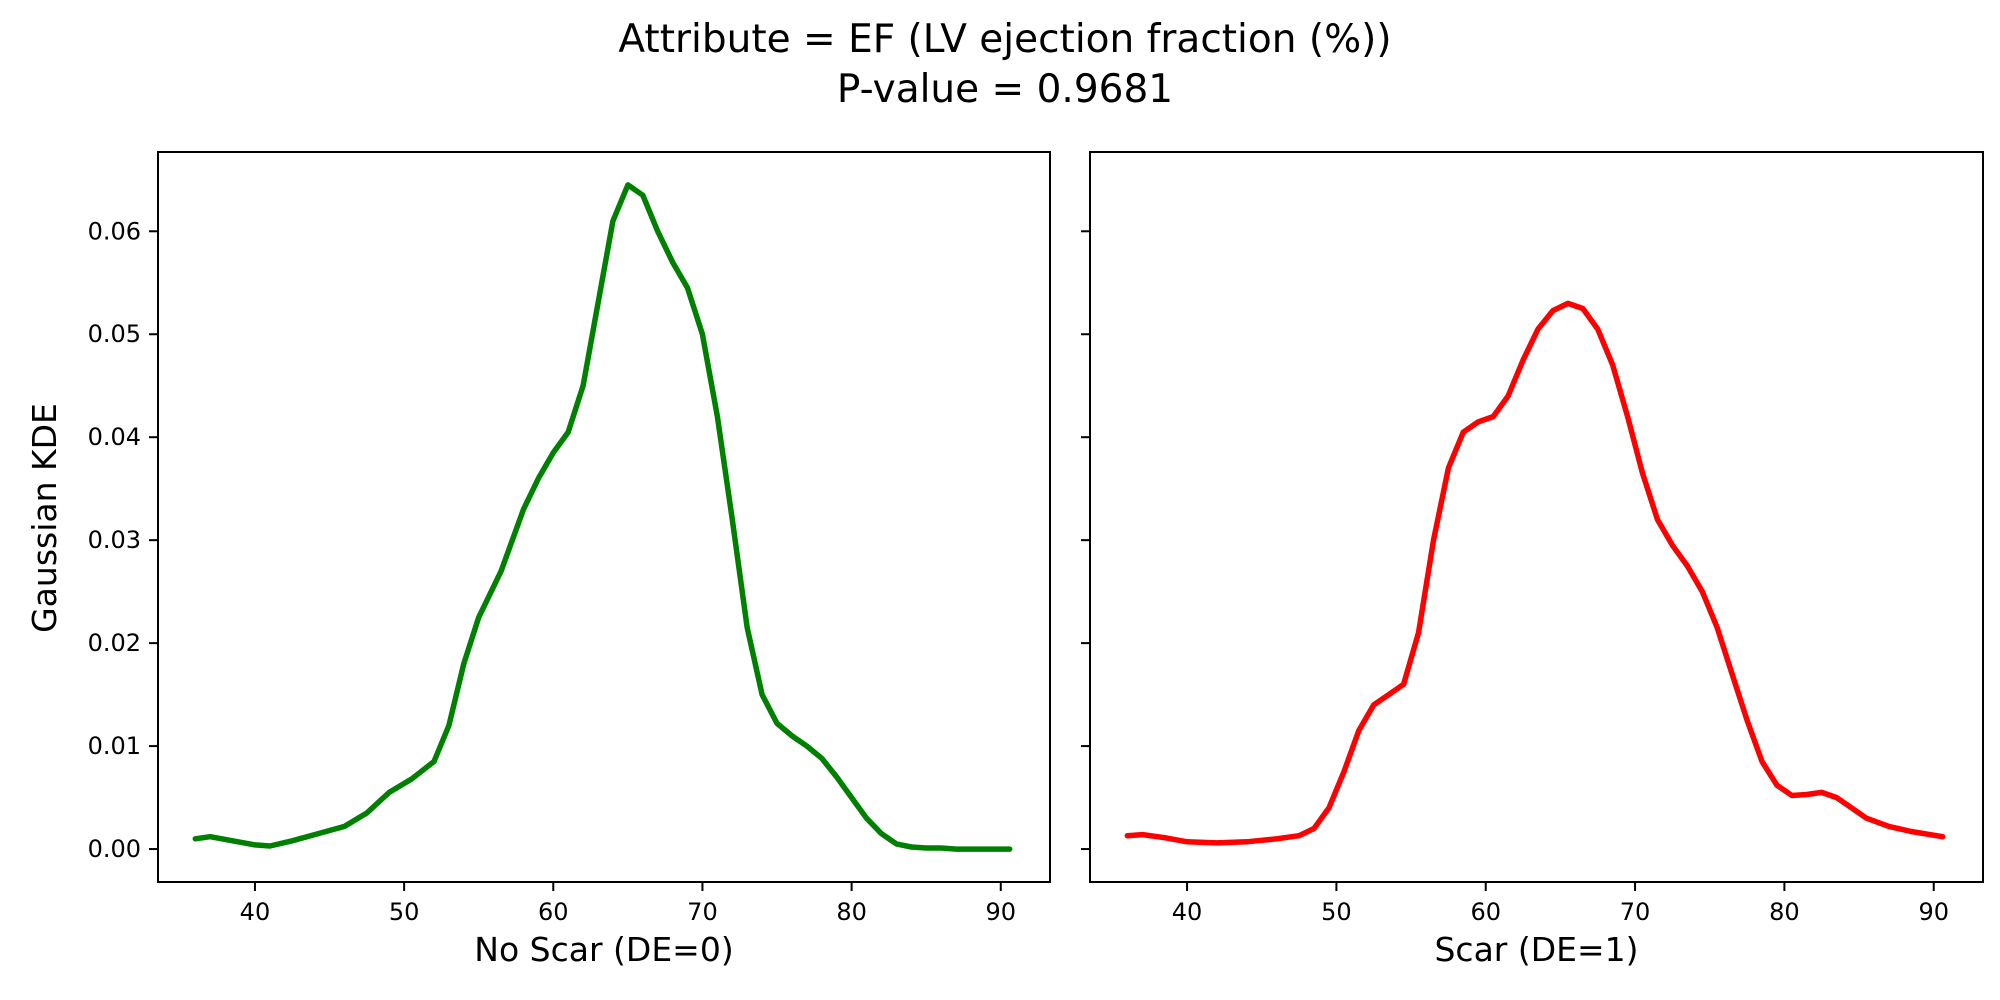 Image resolution: width=2000 pixels, height=1000 pixels. Describe the element at coordinates (603, 949) in the screenshot. I see `x-axis-label: No Scar (DE=0)` at that location.